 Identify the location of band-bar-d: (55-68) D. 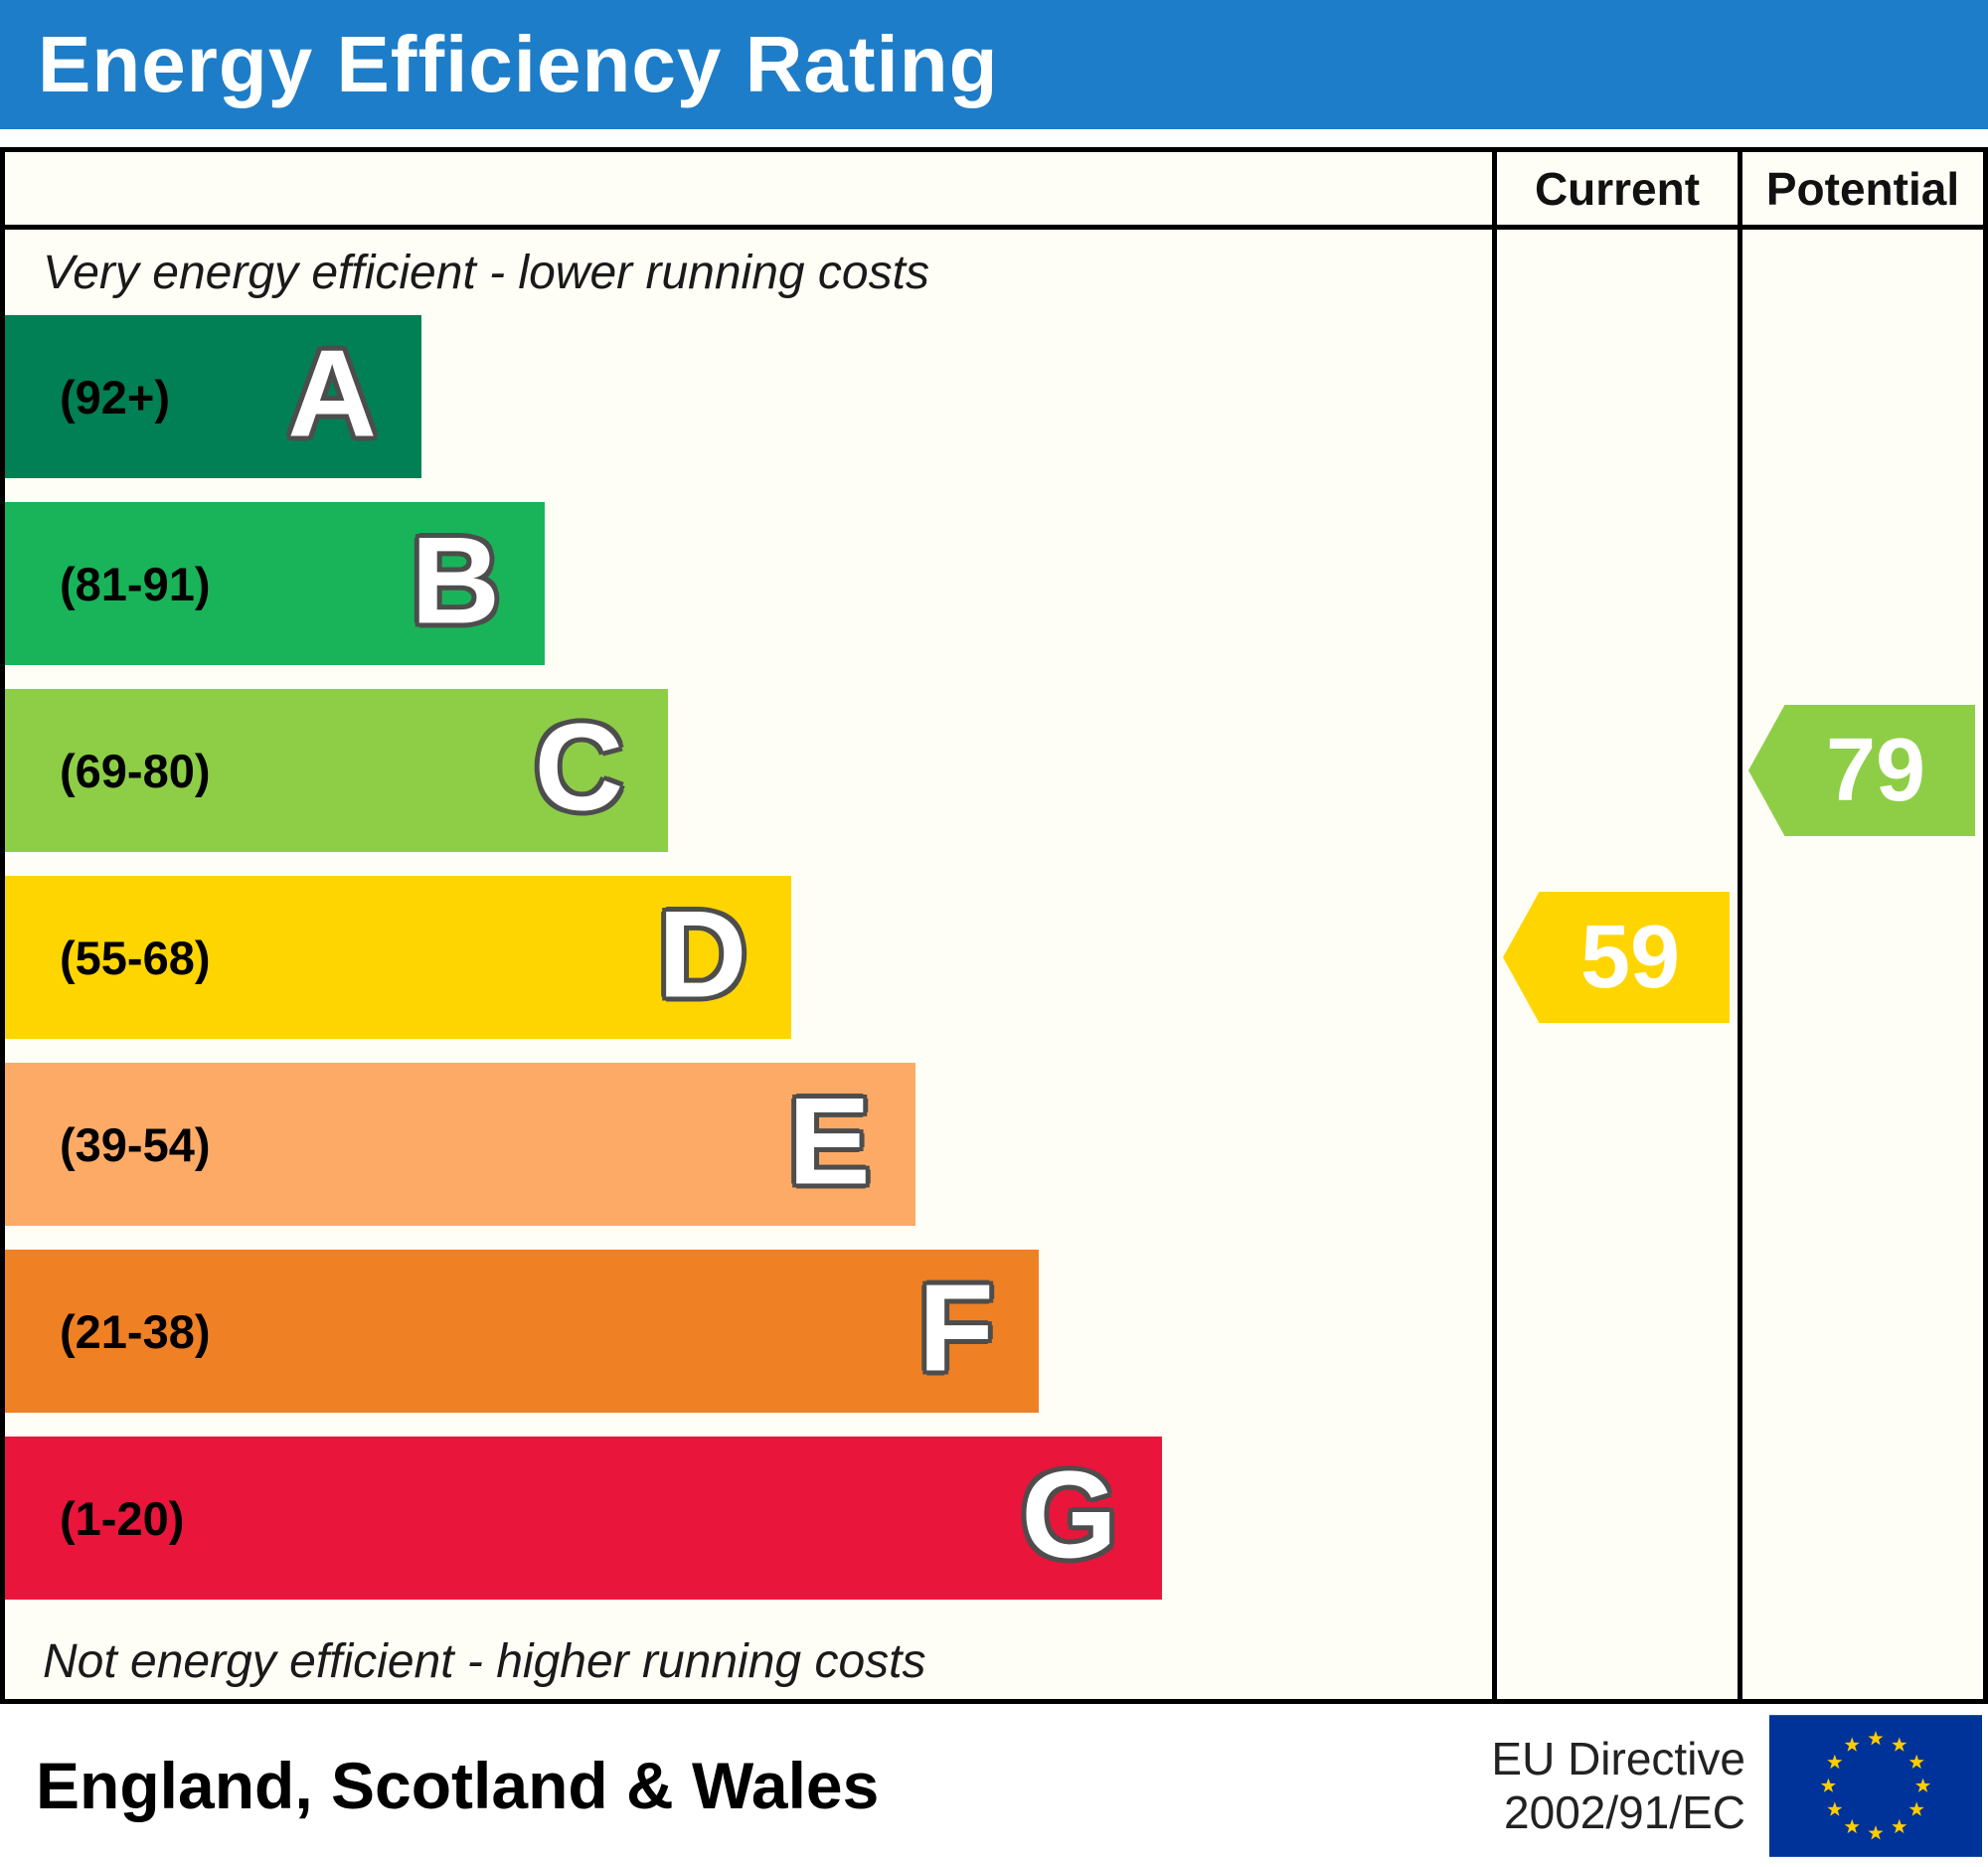
(398, 957).